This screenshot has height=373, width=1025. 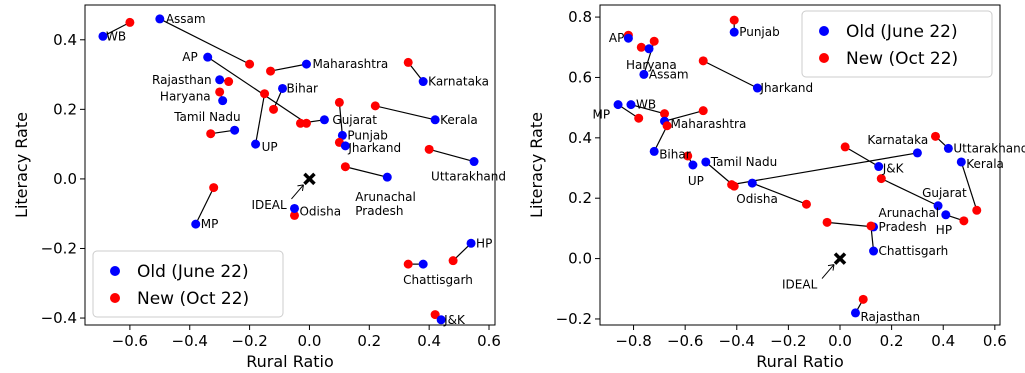 What do you see at coordinates (320, 211) in the screenshot?
I see `state-label-line: Odisha` at bounding box center [320, 211].